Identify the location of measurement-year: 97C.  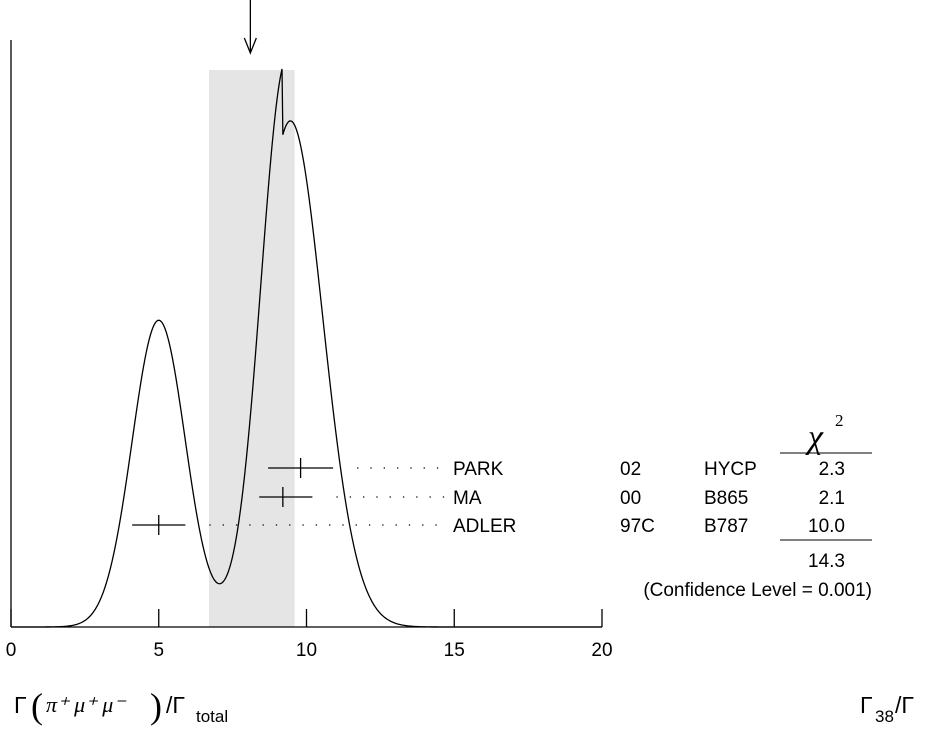
(637, 526).